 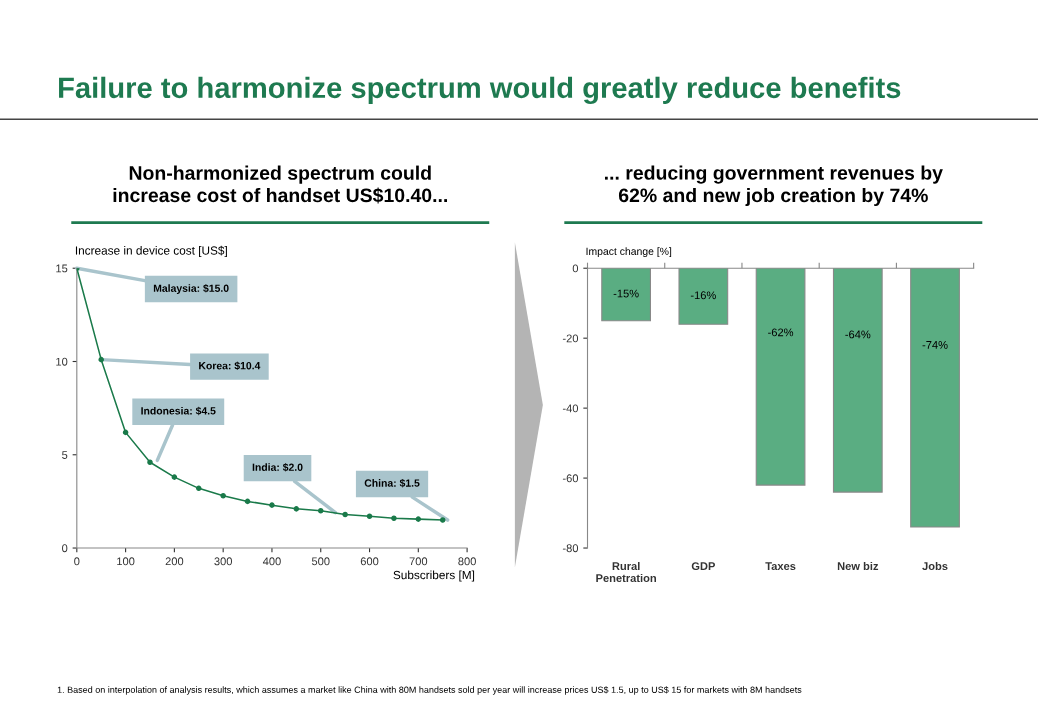 What do you see at coordinates (178, 411) in the screenshot?
I see `annotation: Indonesia: $4.5` at bounding box center [178, 411].